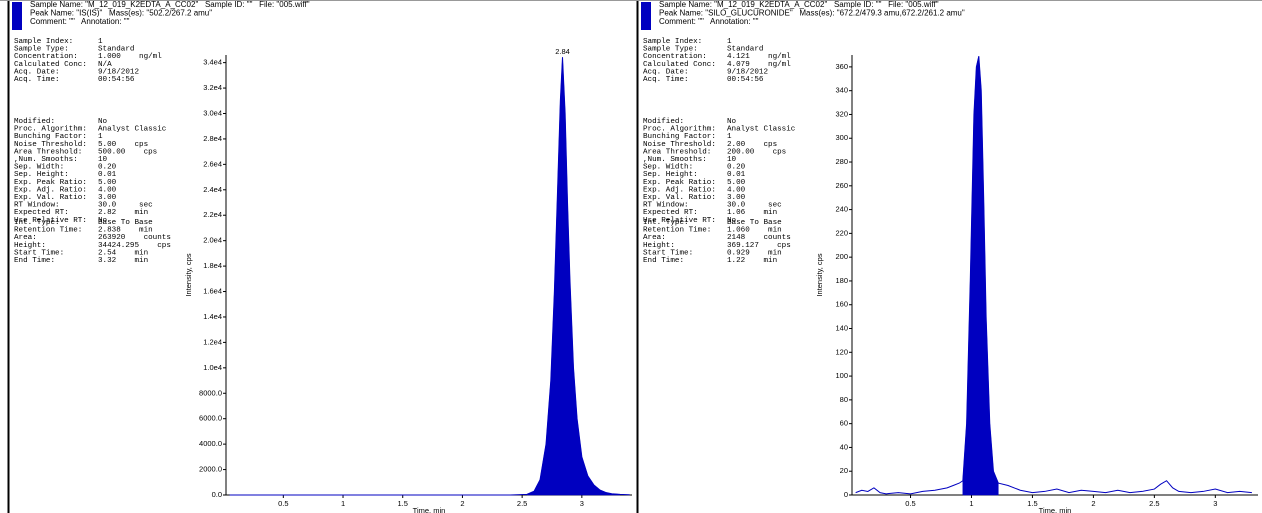  What do you see at coordinates (210, 469) in the screenshot?
I see `y-tick-label: 2000.0` at bounding box center [210, 469].